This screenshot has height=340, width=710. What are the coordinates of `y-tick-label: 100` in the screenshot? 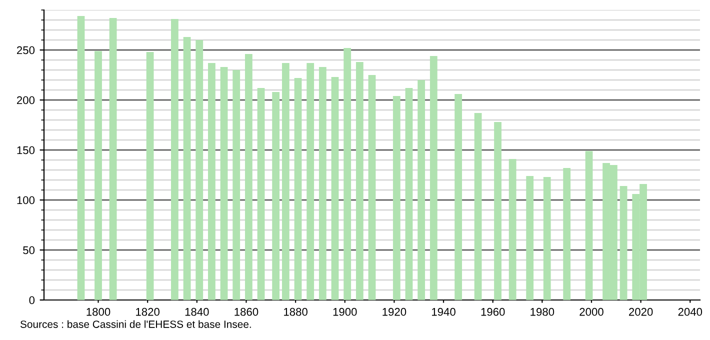 It's located at (26, 200).